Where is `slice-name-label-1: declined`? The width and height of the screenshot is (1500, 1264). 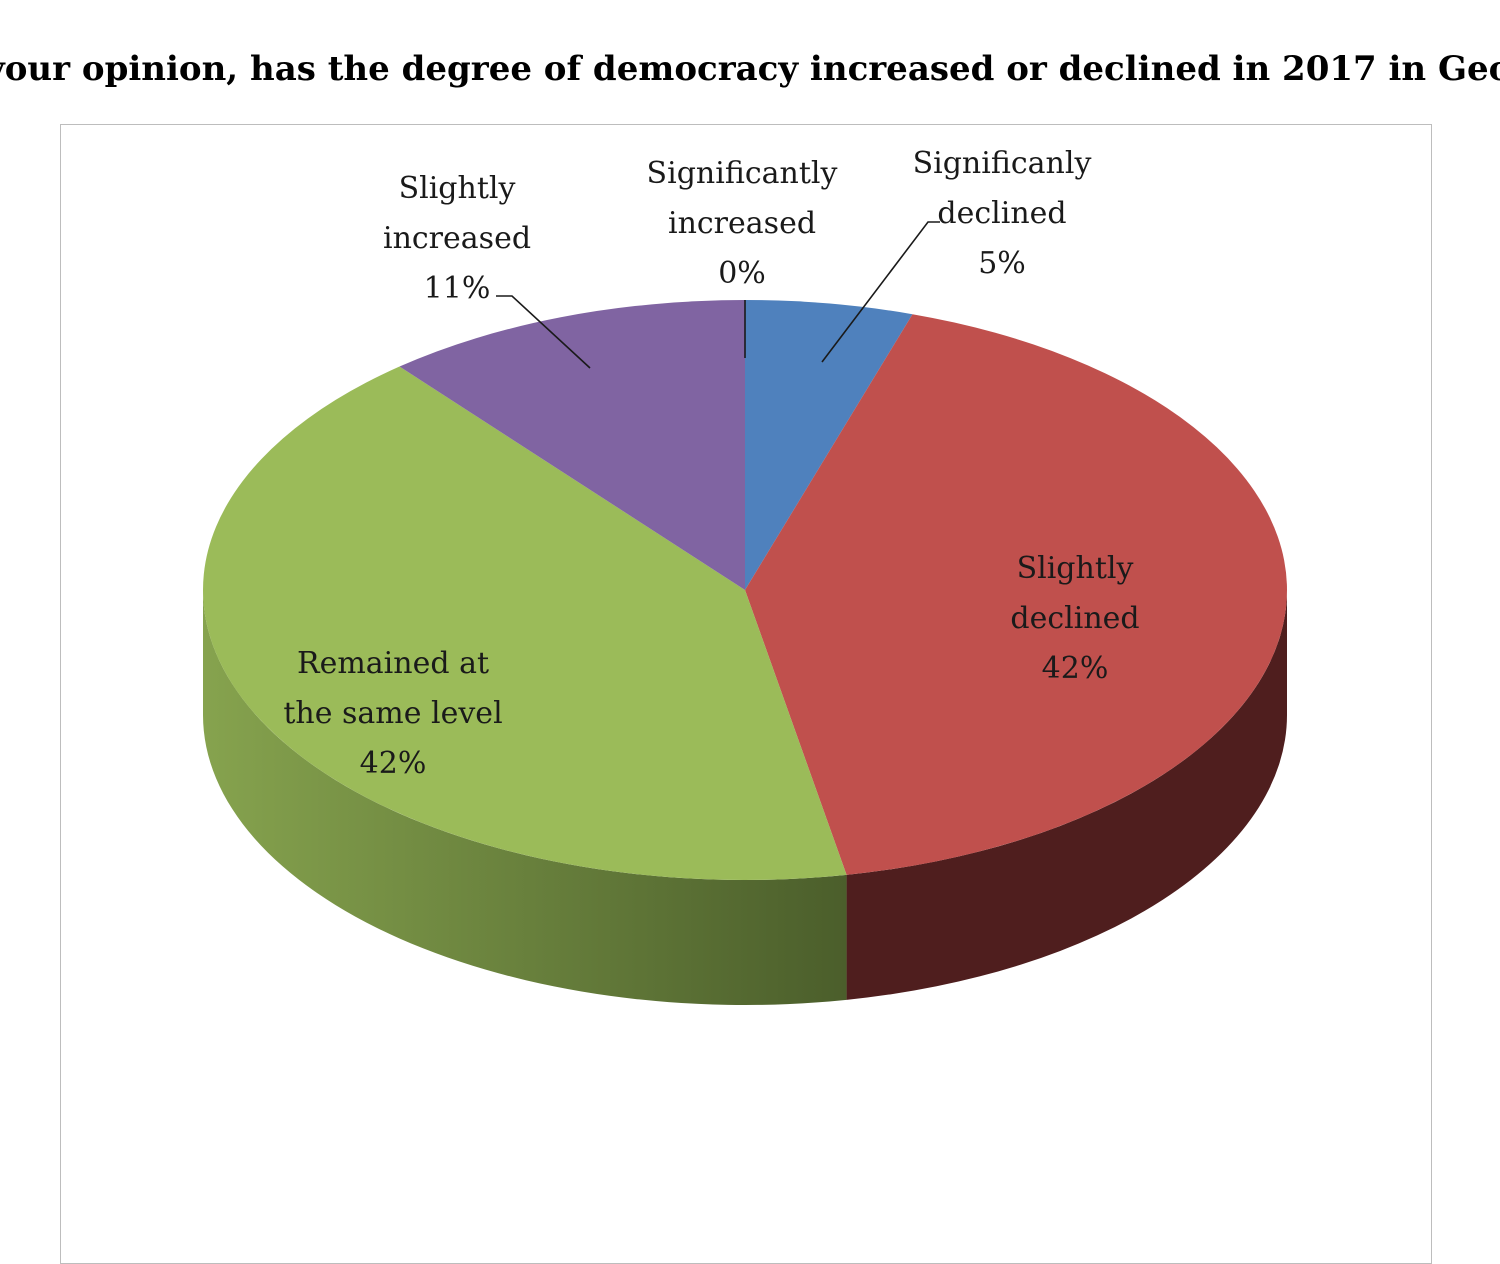 slice-name-label-1: declined is located at coordinates (1074, 618).